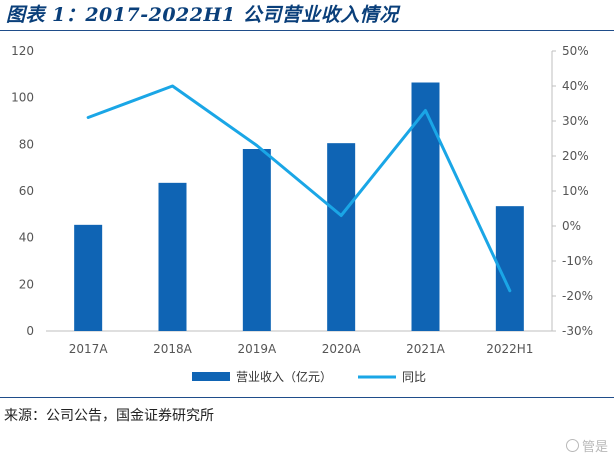  Describe the element at coordinates (594, 447) in the screenshot. I see `watermark-text: 管是` at that location.